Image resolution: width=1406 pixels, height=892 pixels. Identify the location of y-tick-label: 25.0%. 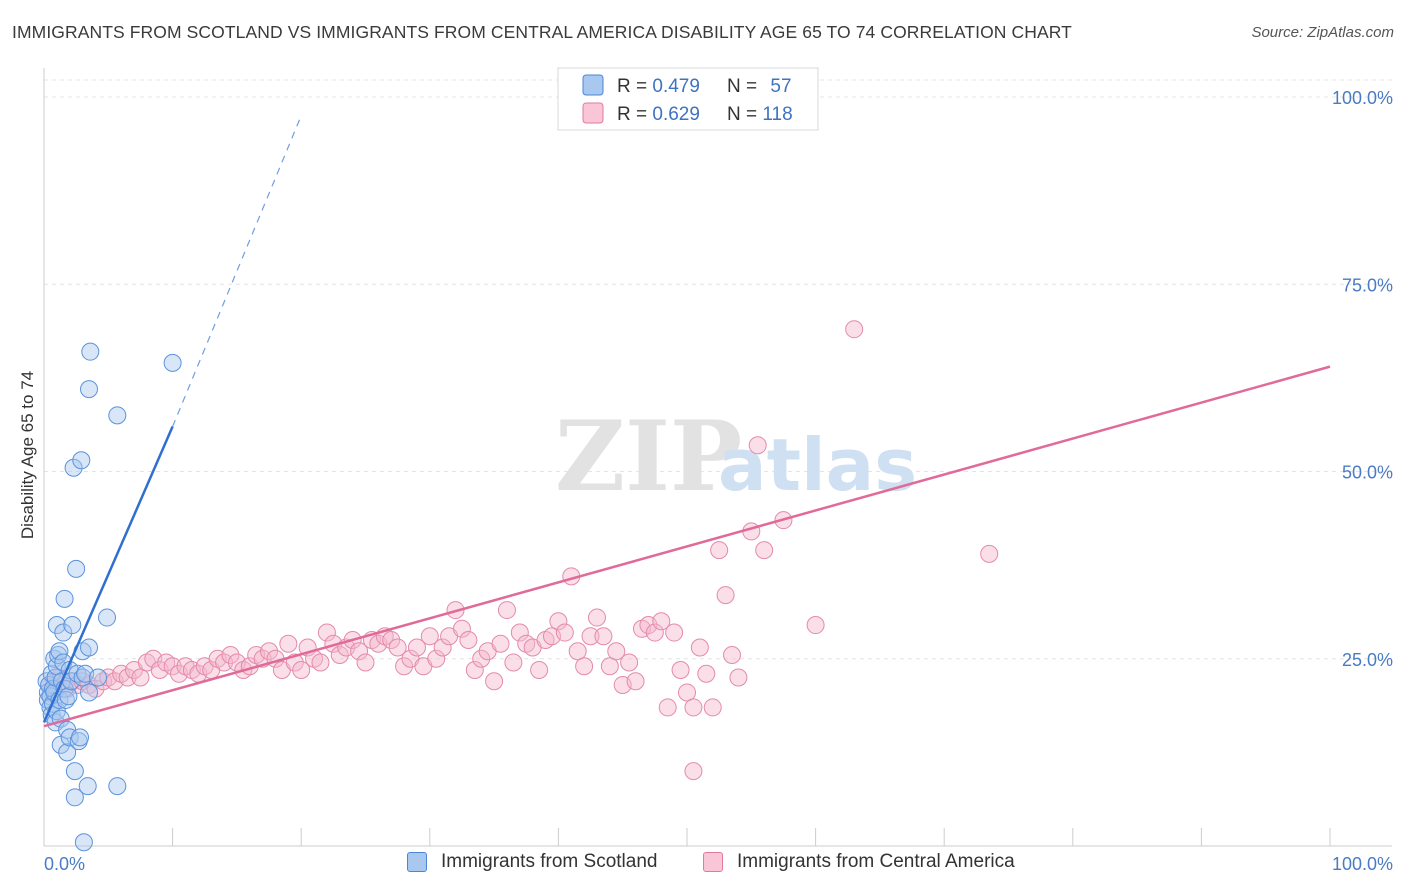
(1367, 660).